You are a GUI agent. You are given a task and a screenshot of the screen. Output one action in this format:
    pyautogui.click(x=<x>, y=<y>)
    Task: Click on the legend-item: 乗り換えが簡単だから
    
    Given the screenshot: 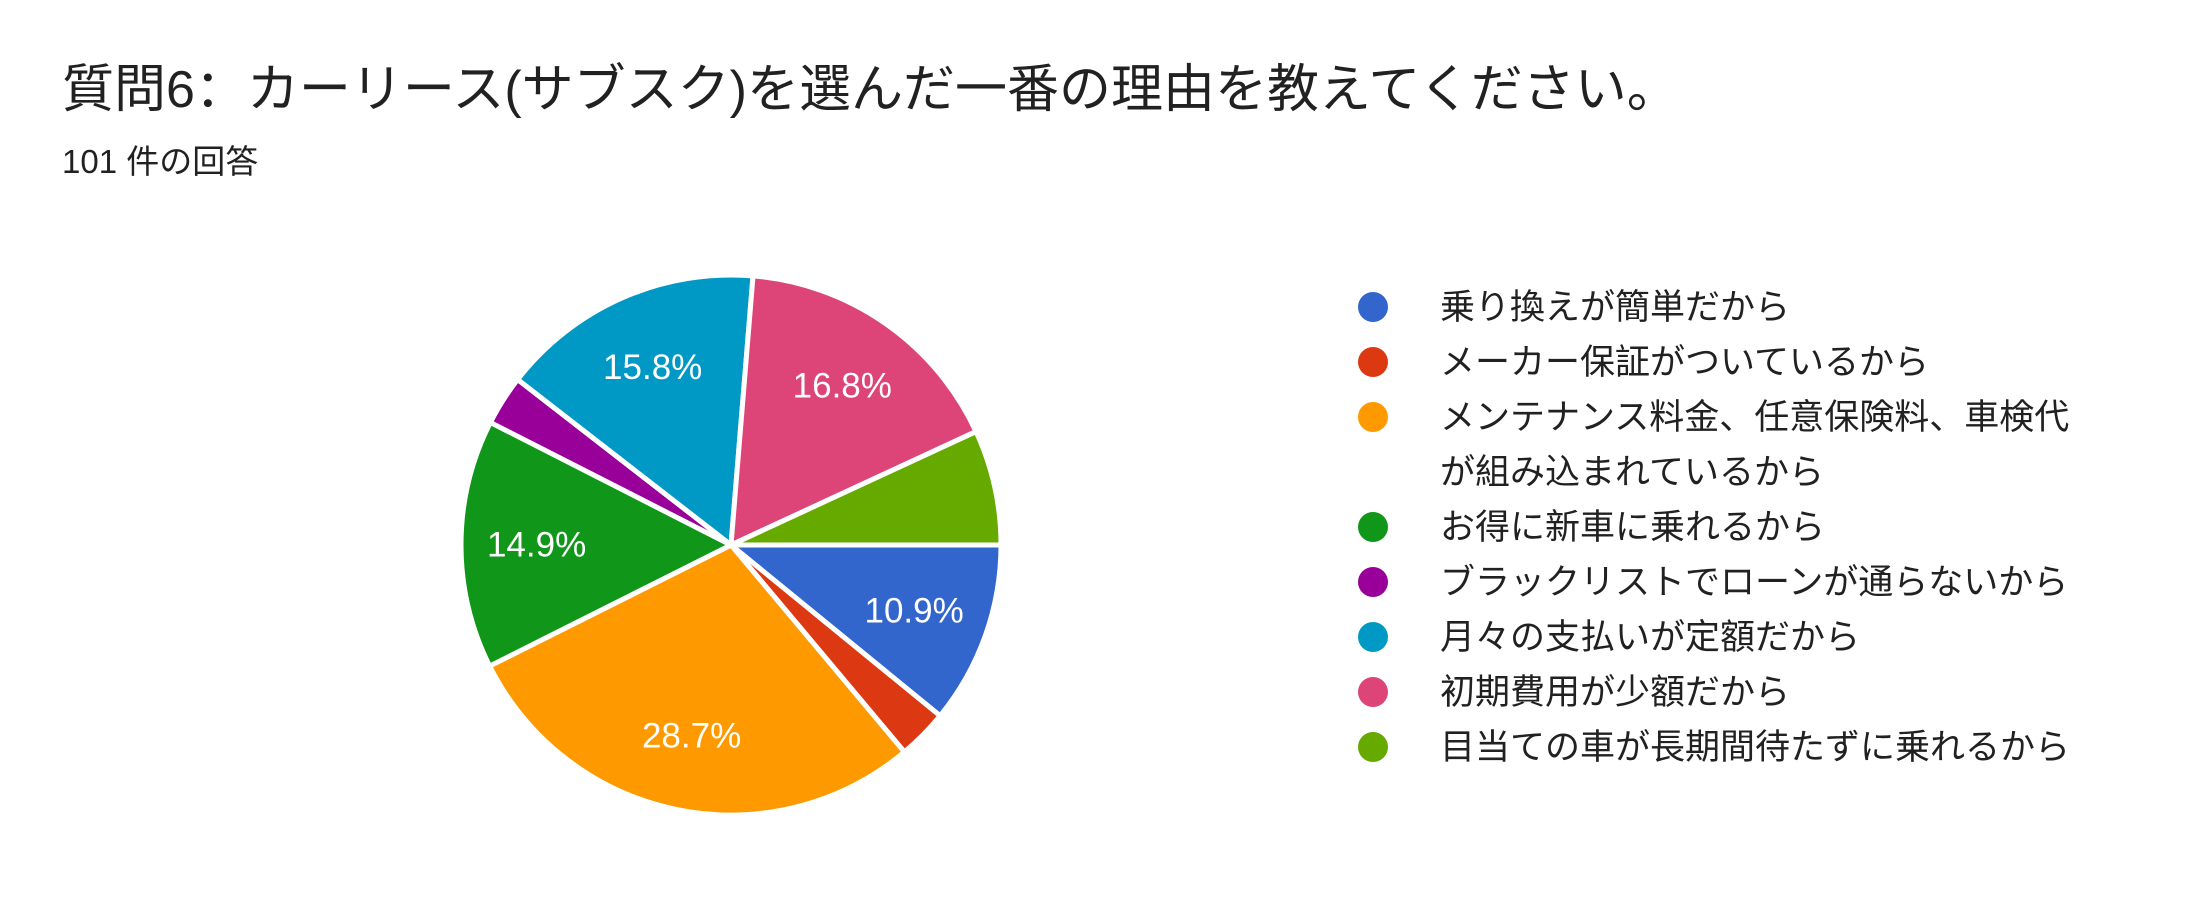 What is the action you would take?
    pyautogui.click(x=1719, y=307)
    